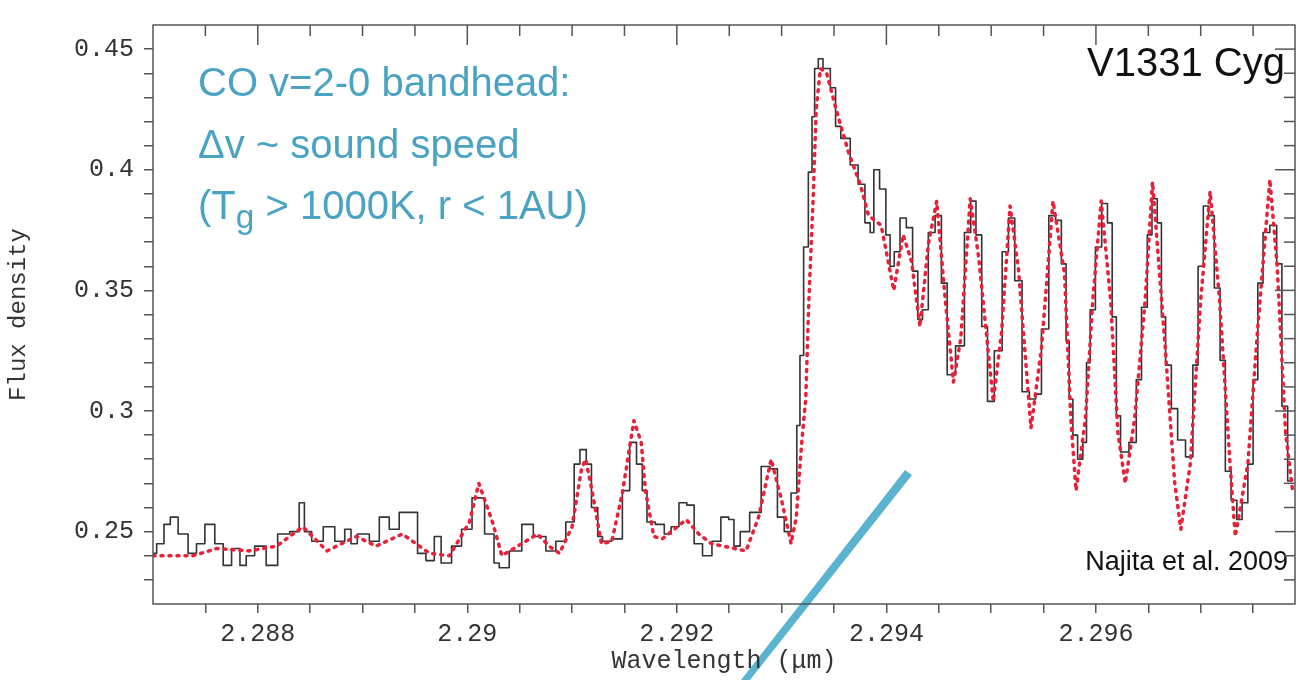 This screenshot has height=680, width=1303. What do you see at coordinates (1186, 561) in the screenshot?
I see `annotation: Najita et al. 2009` at bounding box center [1186, 561].